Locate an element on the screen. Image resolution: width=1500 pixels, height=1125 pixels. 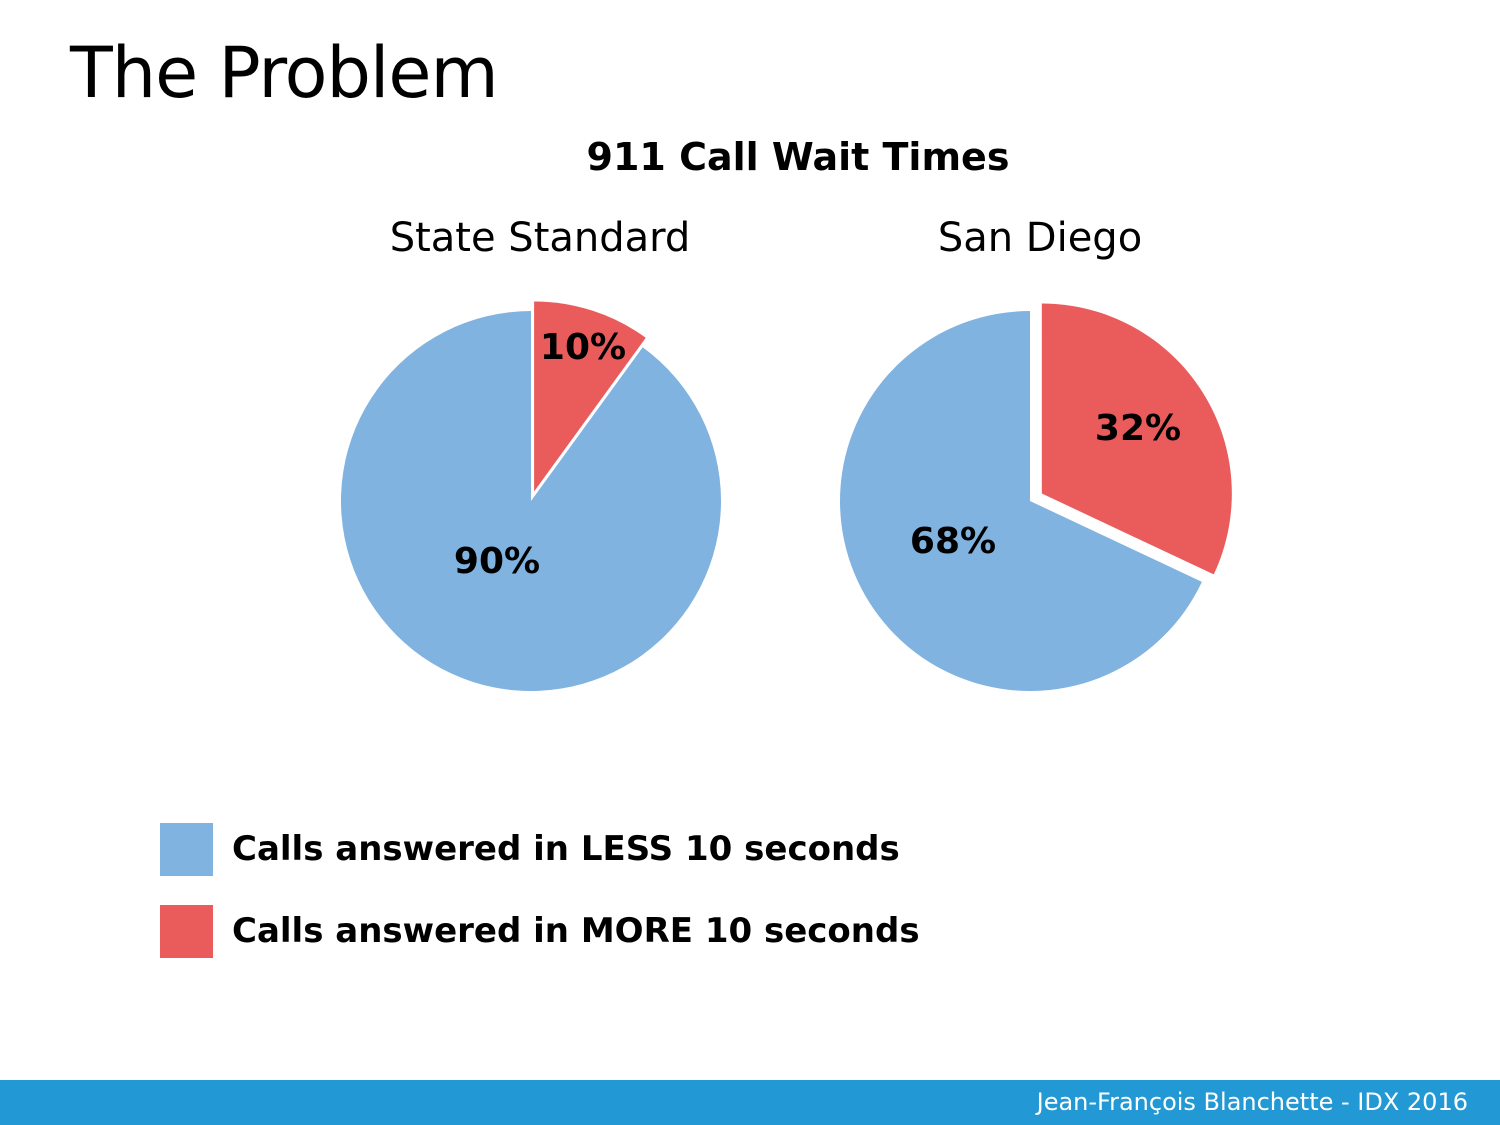
legend-label-more: Calls answered in MORE 10 seconds is located at coordinates (576, 931).